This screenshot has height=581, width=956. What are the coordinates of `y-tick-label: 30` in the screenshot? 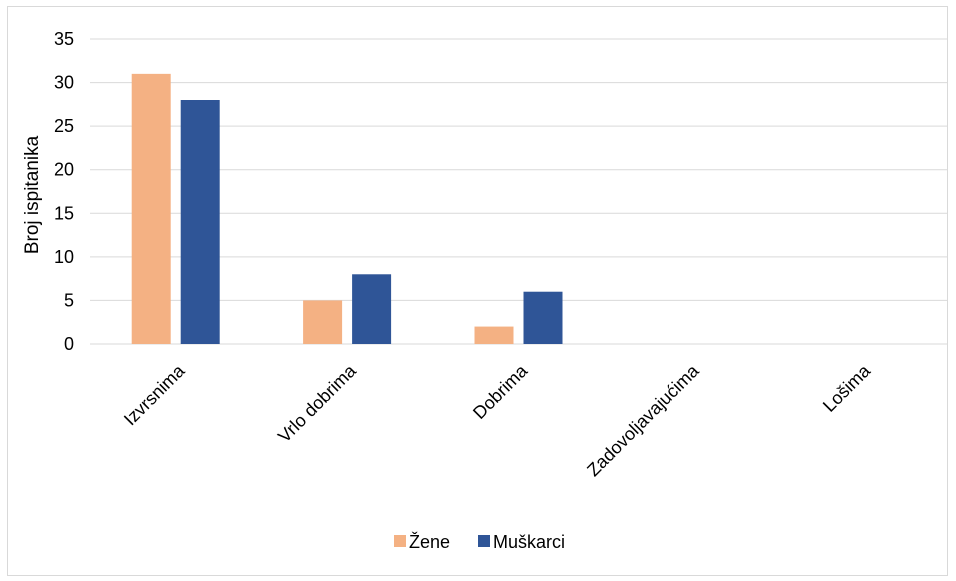 It's located at (64, 83).